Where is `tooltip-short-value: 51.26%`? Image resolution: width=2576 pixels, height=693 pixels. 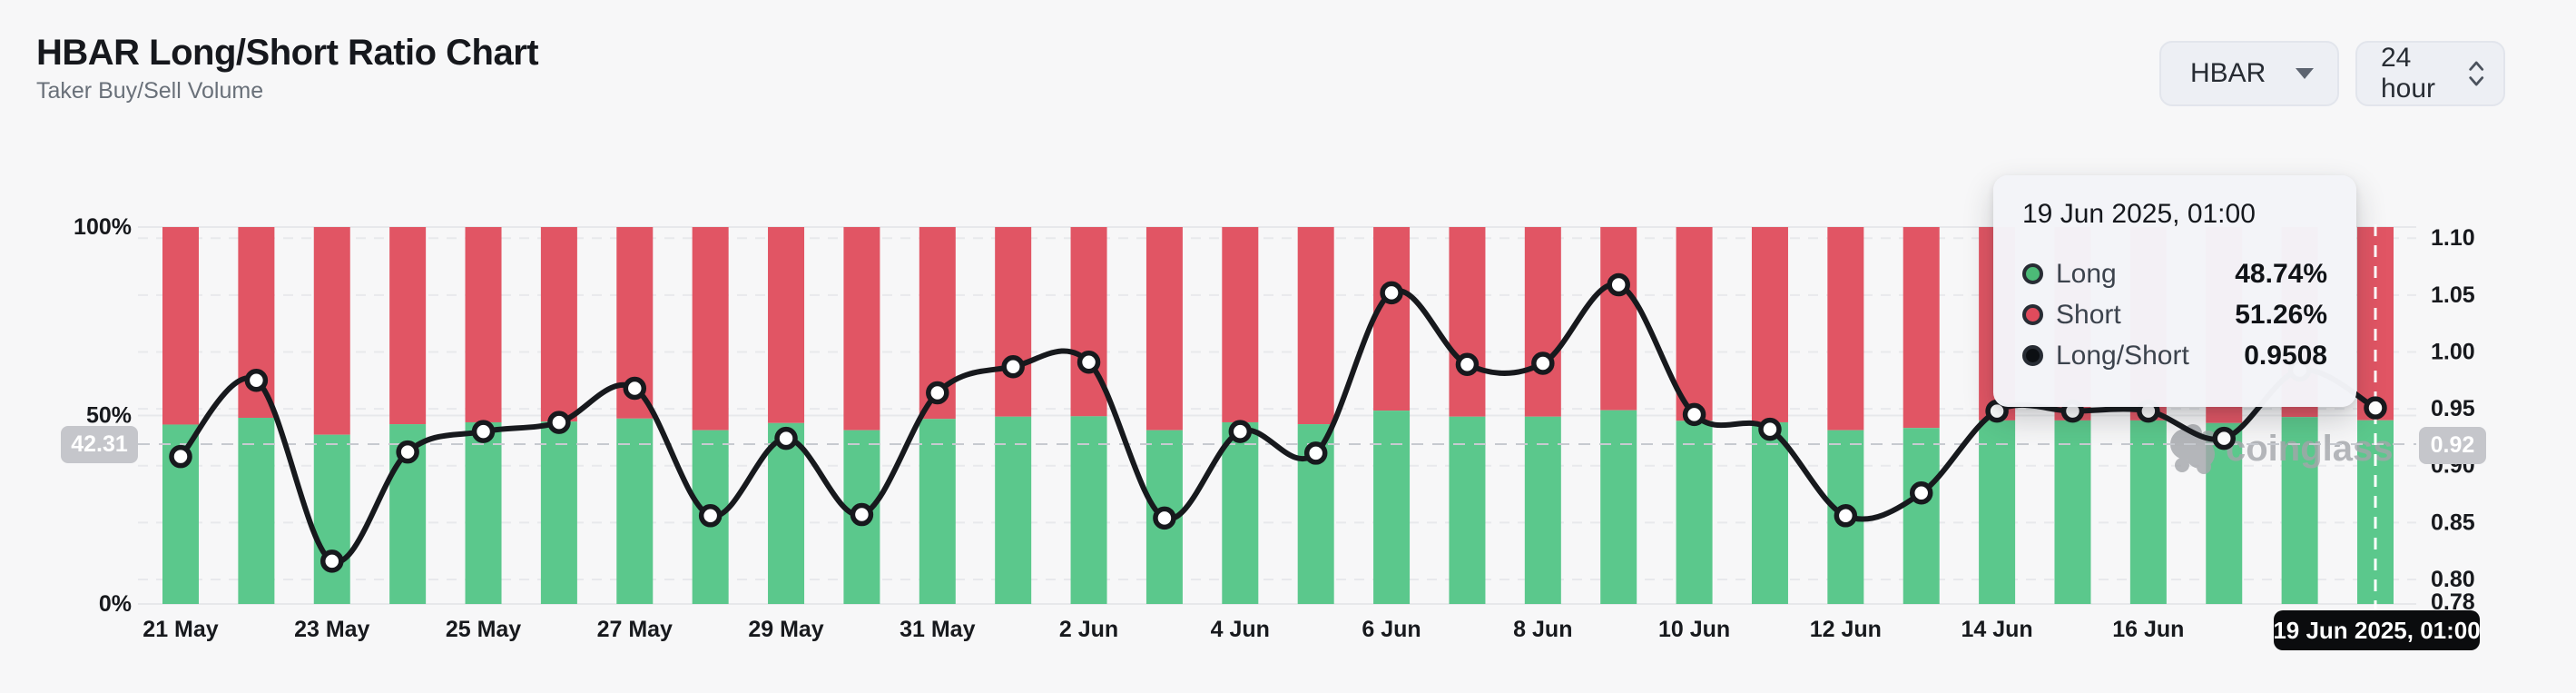 tooltip-short-value: 51.26% is located at coordinates (2281, 314).